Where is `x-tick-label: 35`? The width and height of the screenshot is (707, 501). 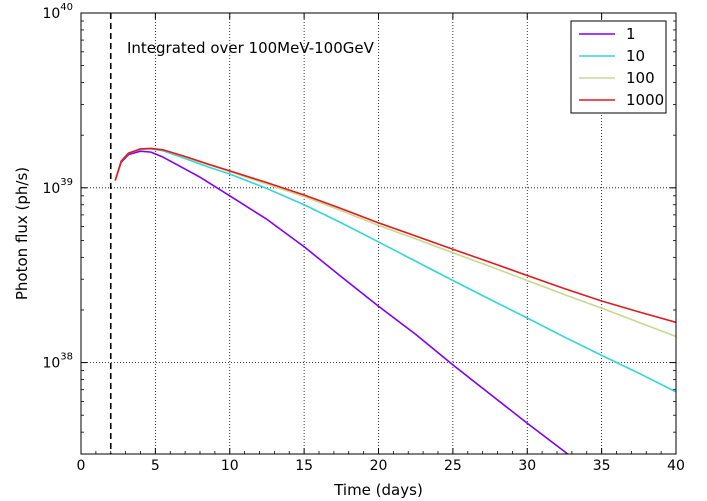
x-tick-label: 35 is located at coordinates (602, 466).